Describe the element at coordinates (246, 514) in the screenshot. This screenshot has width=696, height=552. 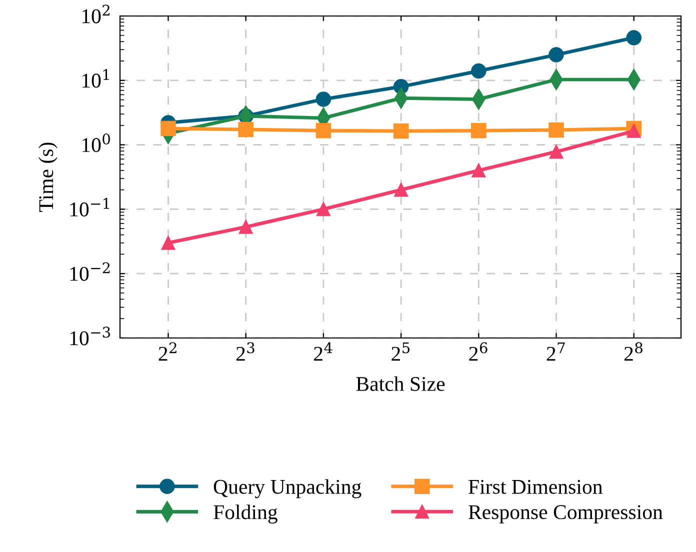
I see `legend-label: Folding` at that location.